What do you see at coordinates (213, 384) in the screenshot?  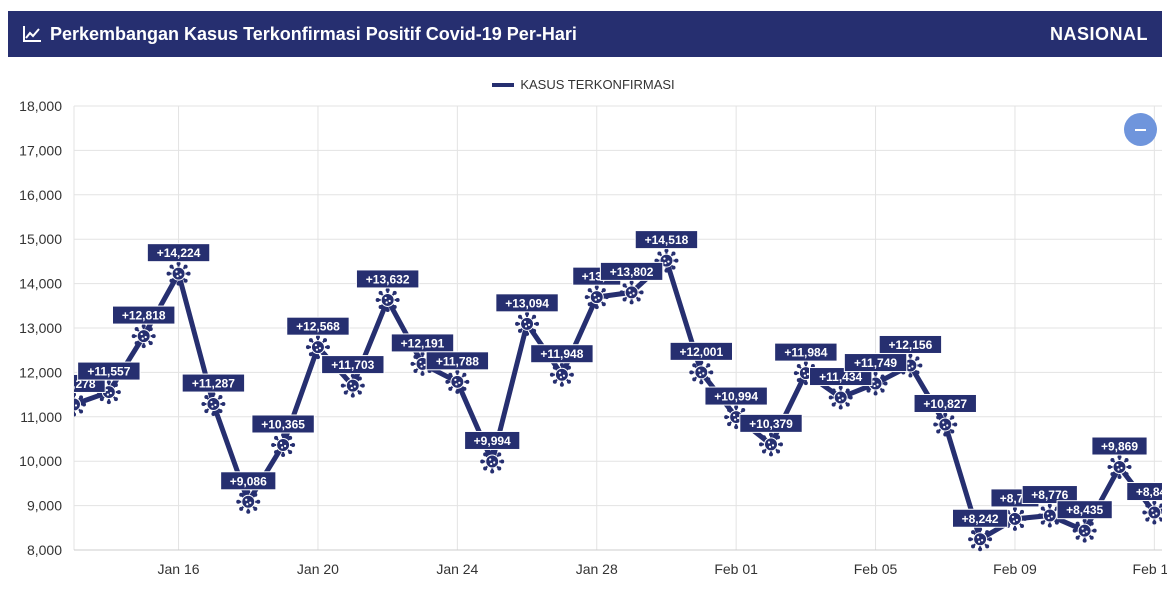 I see `data-label: +11,287` at bounding box center [213, 384].